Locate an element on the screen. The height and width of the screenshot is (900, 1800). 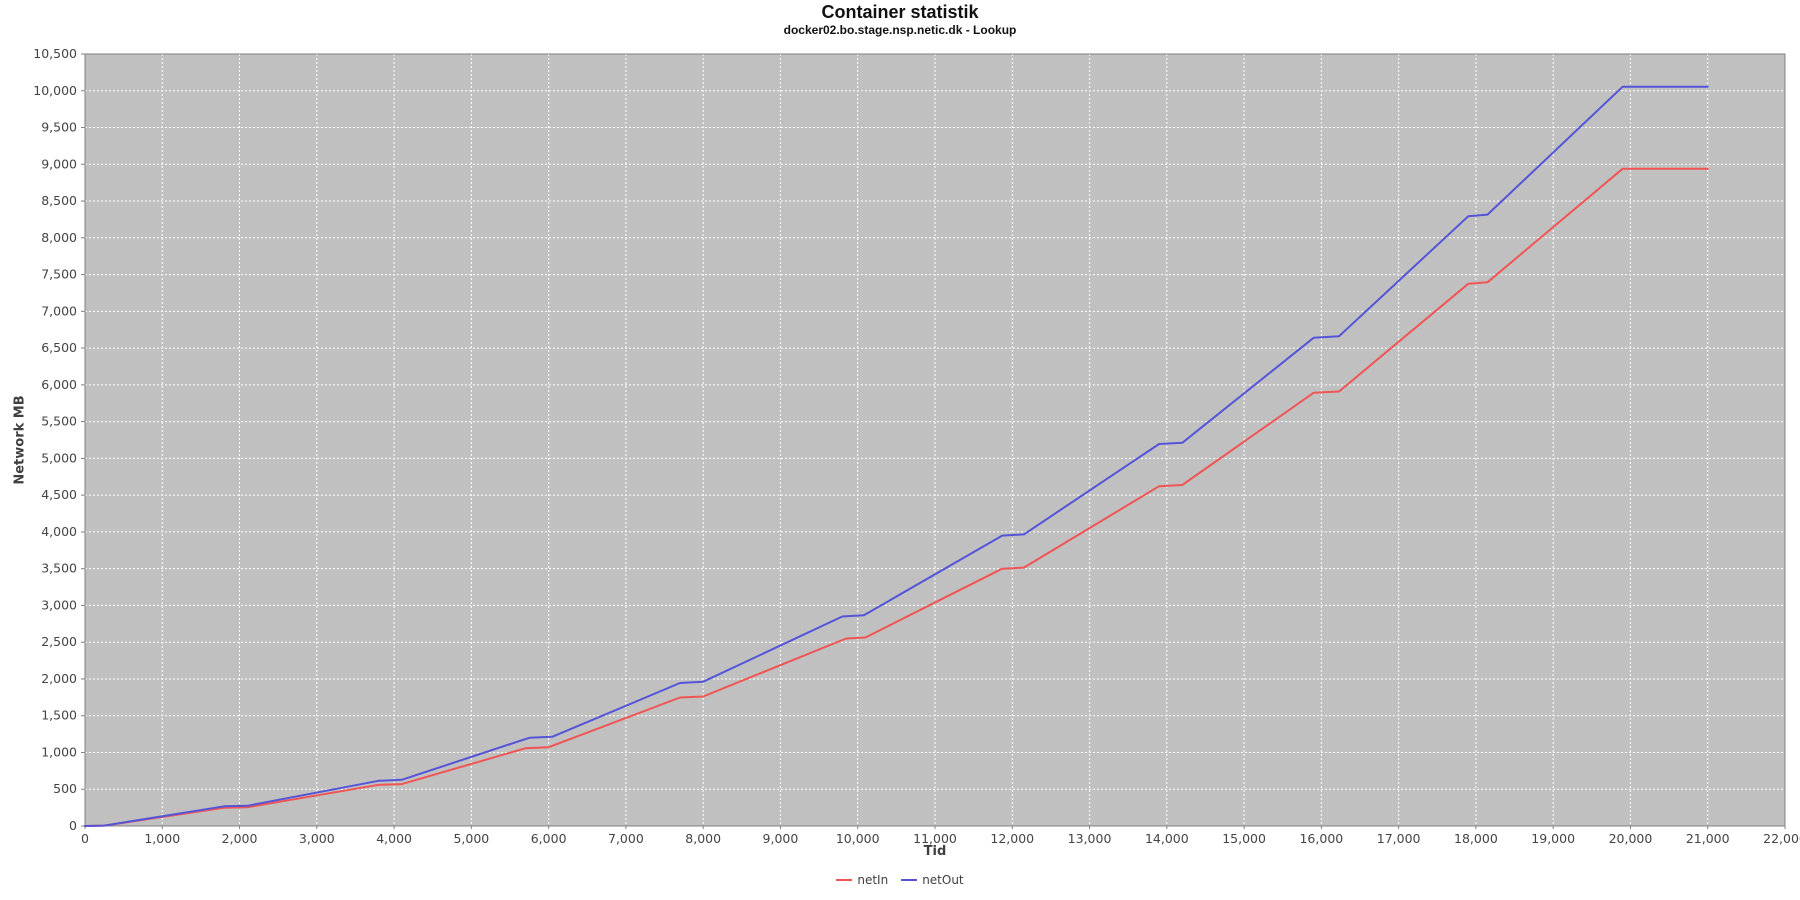
x-tick-label: 3,000 is located at coordinates (317, 838).